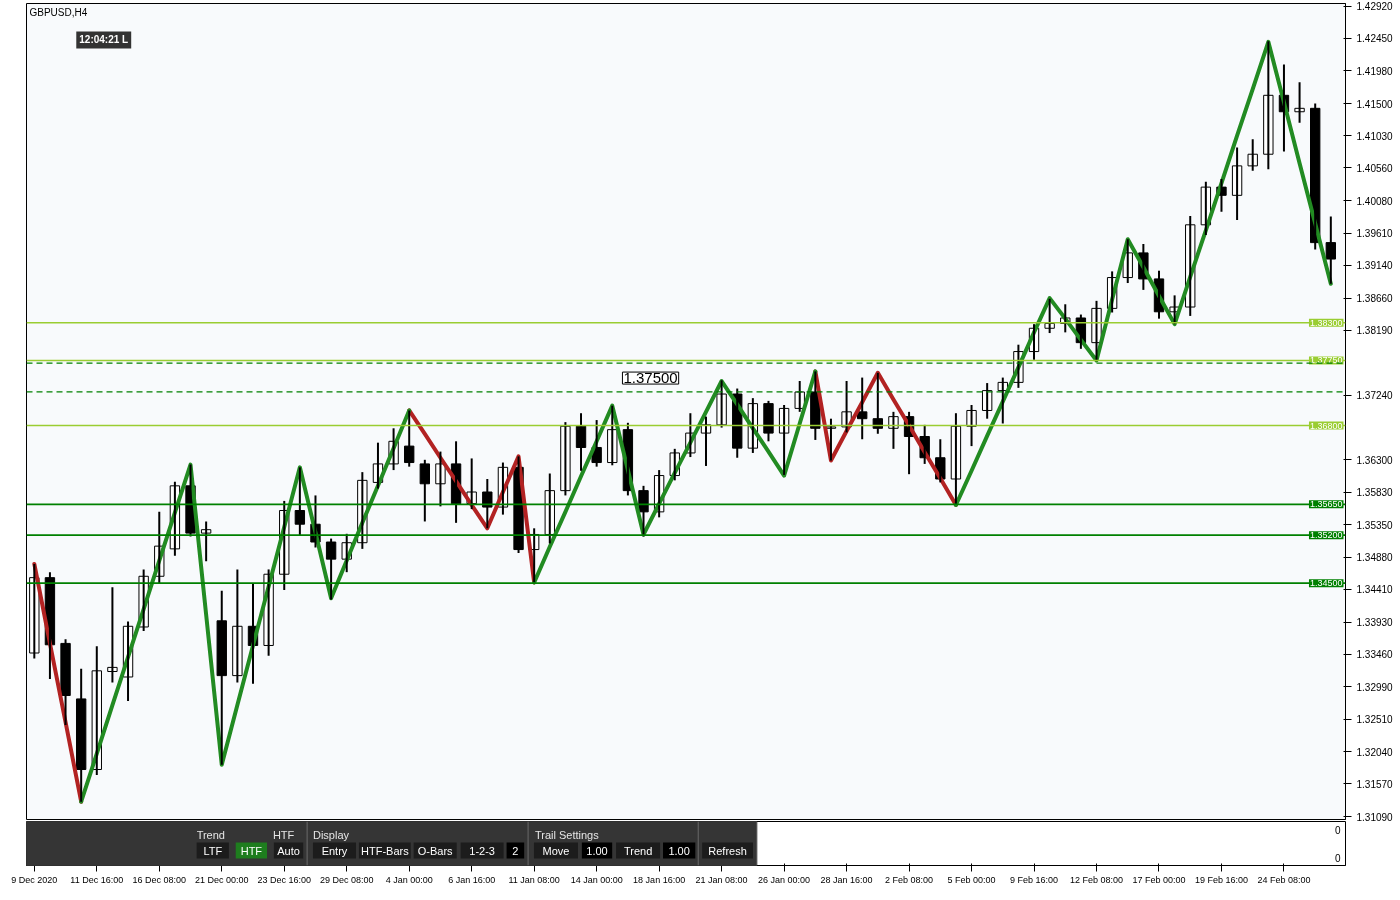  What do you see at coordinates (104, 40) in the screenshot?
I see `annotation: 12:04:21 L` at bounding box center [104, 40].